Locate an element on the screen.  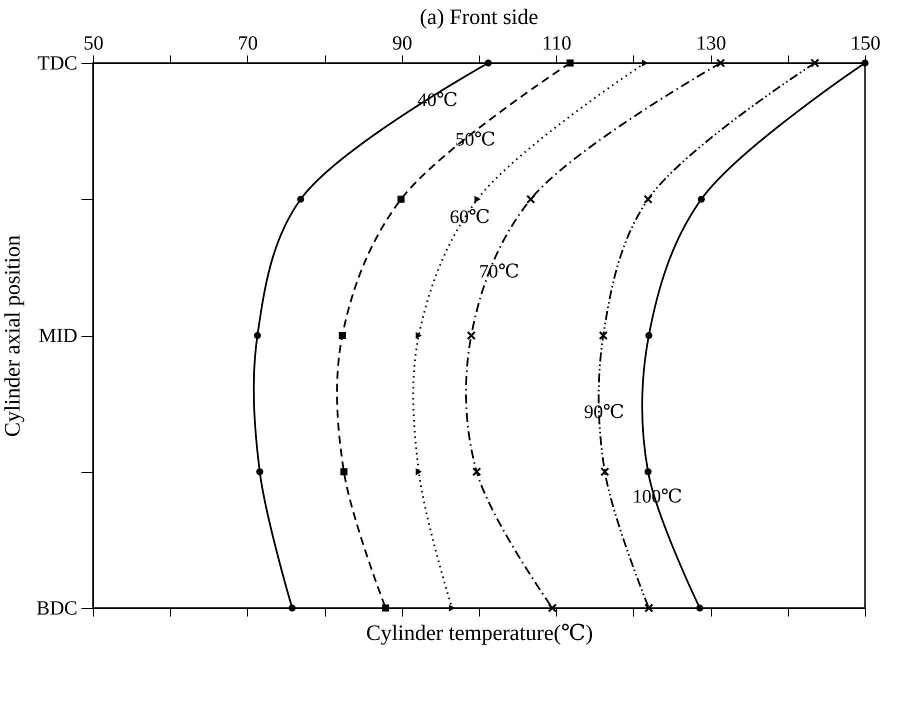
series-label: 50℃ is located at coordinates (475, 139).